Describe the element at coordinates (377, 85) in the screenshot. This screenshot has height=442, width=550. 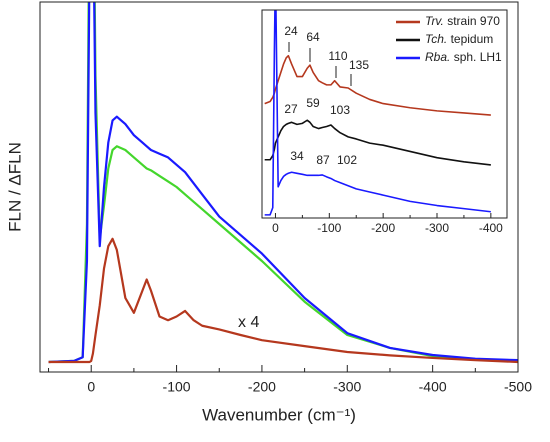
I see `series-line` at that location.